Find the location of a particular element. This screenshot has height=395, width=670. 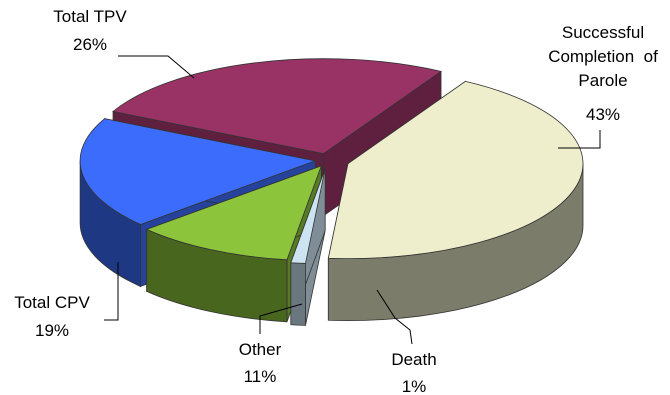

pie-slice is located at coordinates (308, 247).